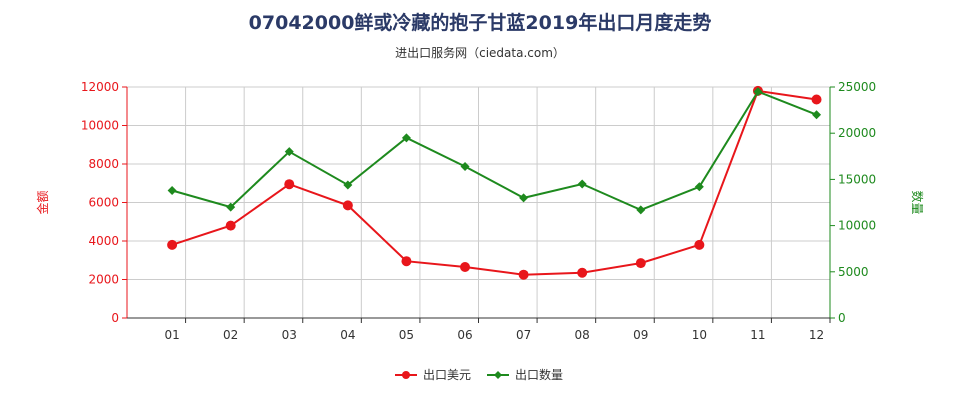 This screenshot has width=960, height=400. I want to click on left-tick-label: 4000, so click(103, 241).